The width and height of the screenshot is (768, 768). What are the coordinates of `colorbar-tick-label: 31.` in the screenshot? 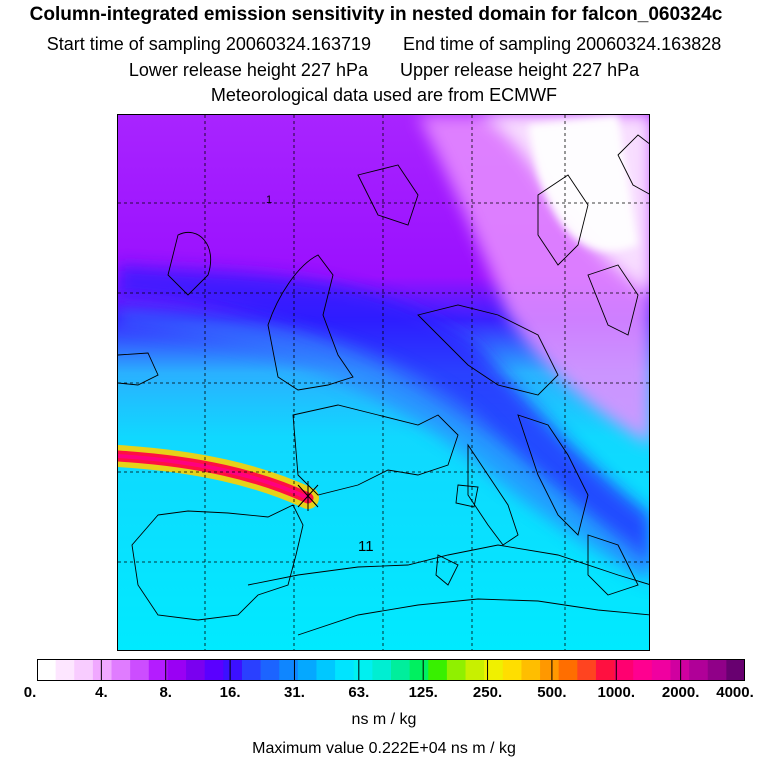 It's located at (294, 692).